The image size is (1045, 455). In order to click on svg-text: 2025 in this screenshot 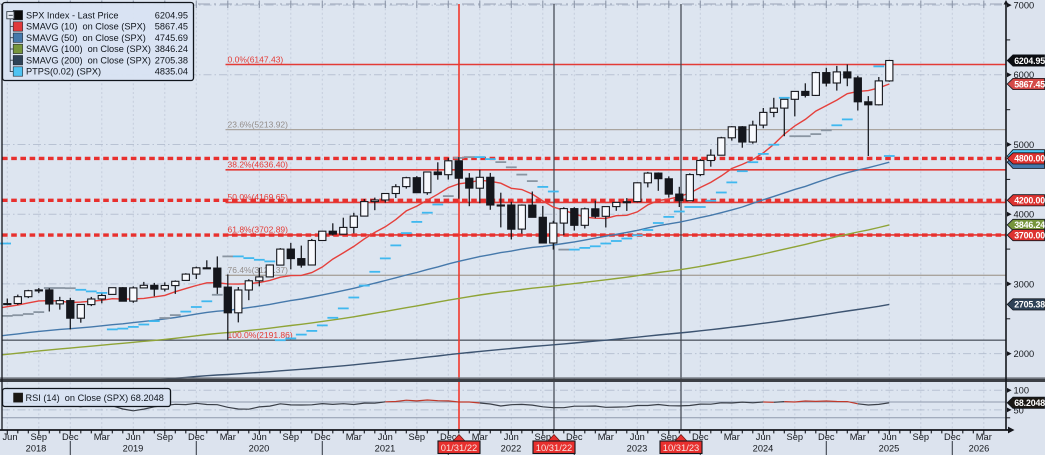, I will do `click(889, 449)`.